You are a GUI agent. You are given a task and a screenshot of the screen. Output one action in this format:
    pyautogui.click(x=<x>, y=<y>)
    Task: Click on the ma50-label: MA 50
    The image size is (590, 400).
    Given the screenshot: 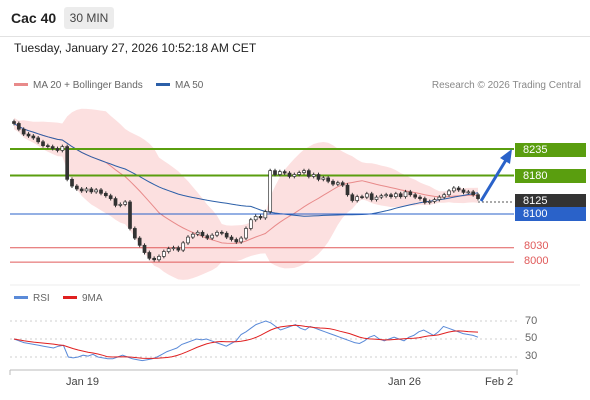 What is the action you would take?
    pyautogui.click(x=189, y=85)
    